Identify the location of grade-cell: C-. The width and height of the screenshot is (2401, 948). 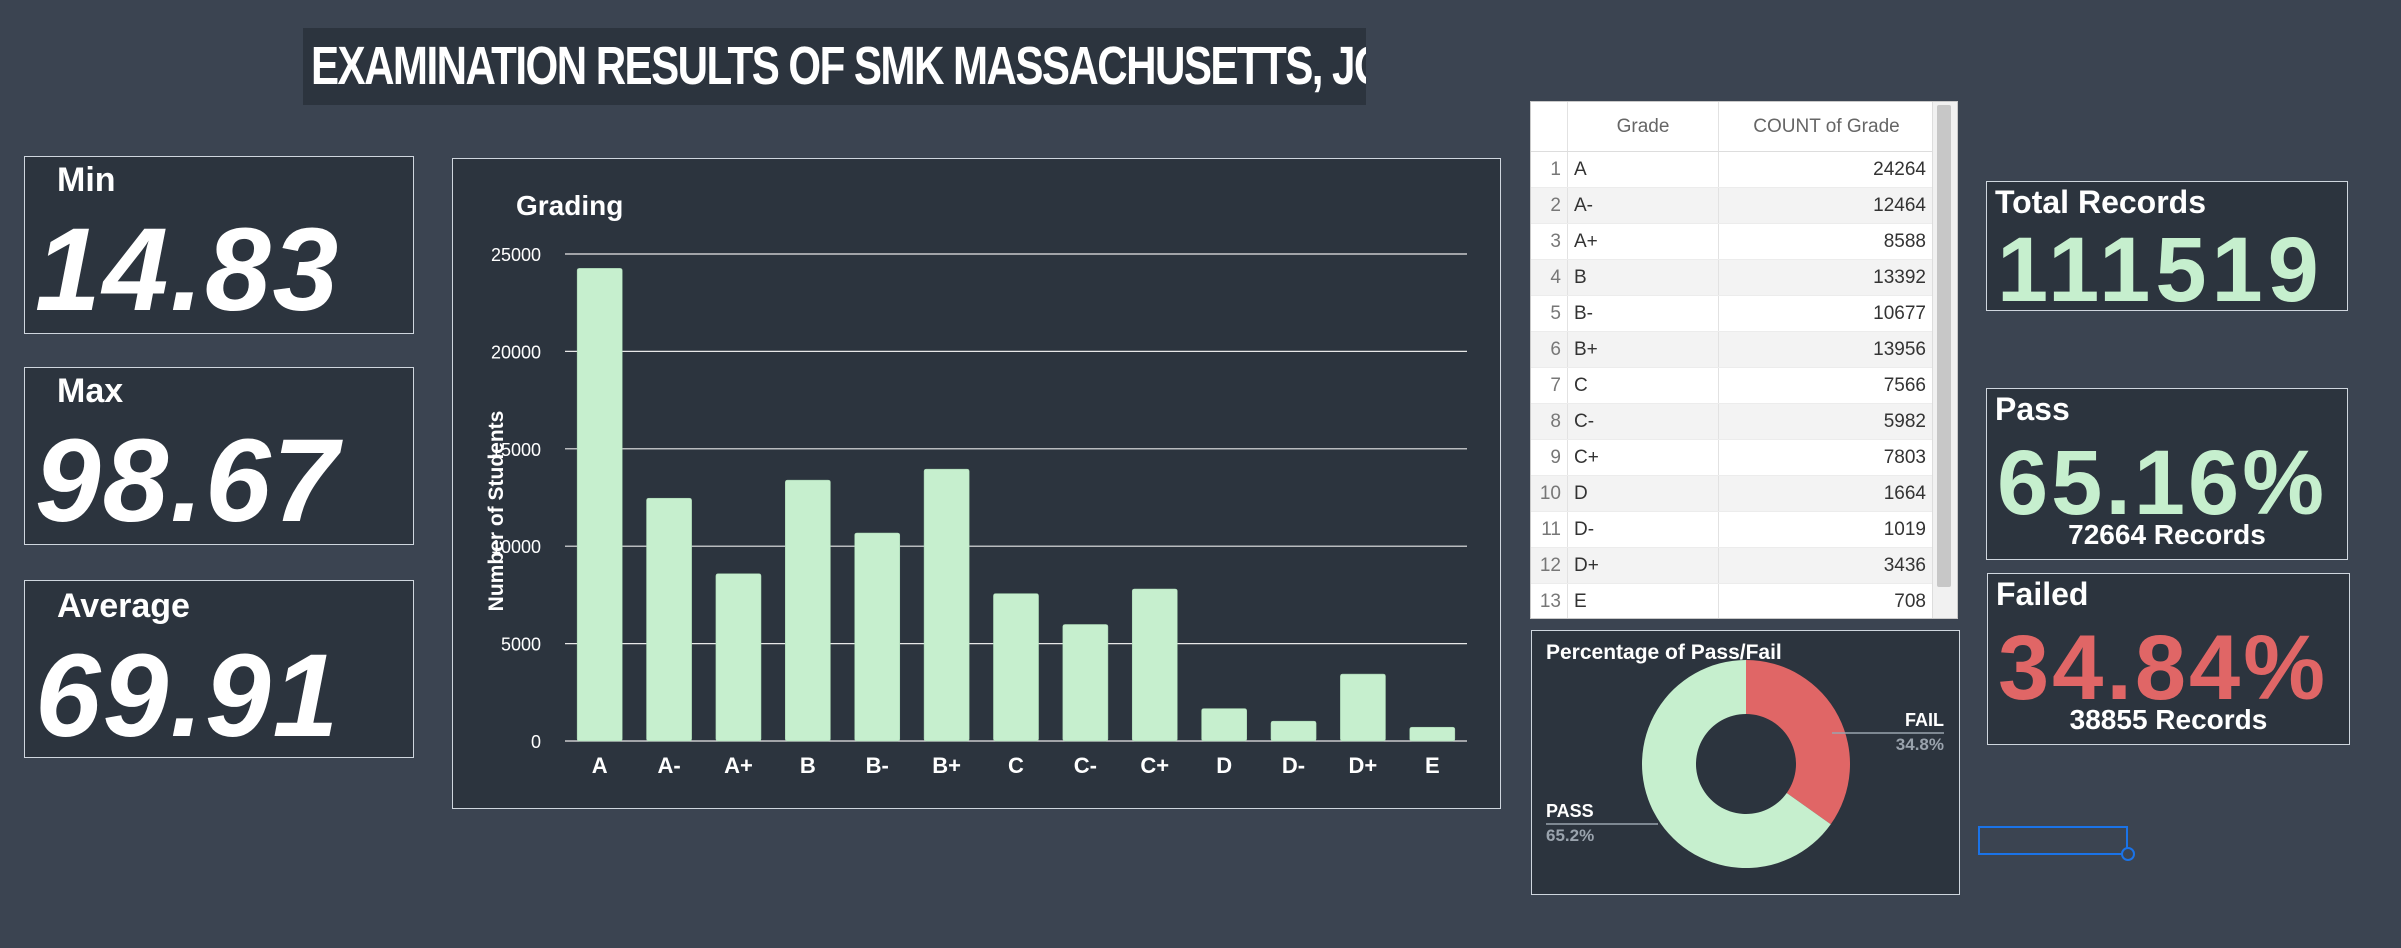
(1643, 421).